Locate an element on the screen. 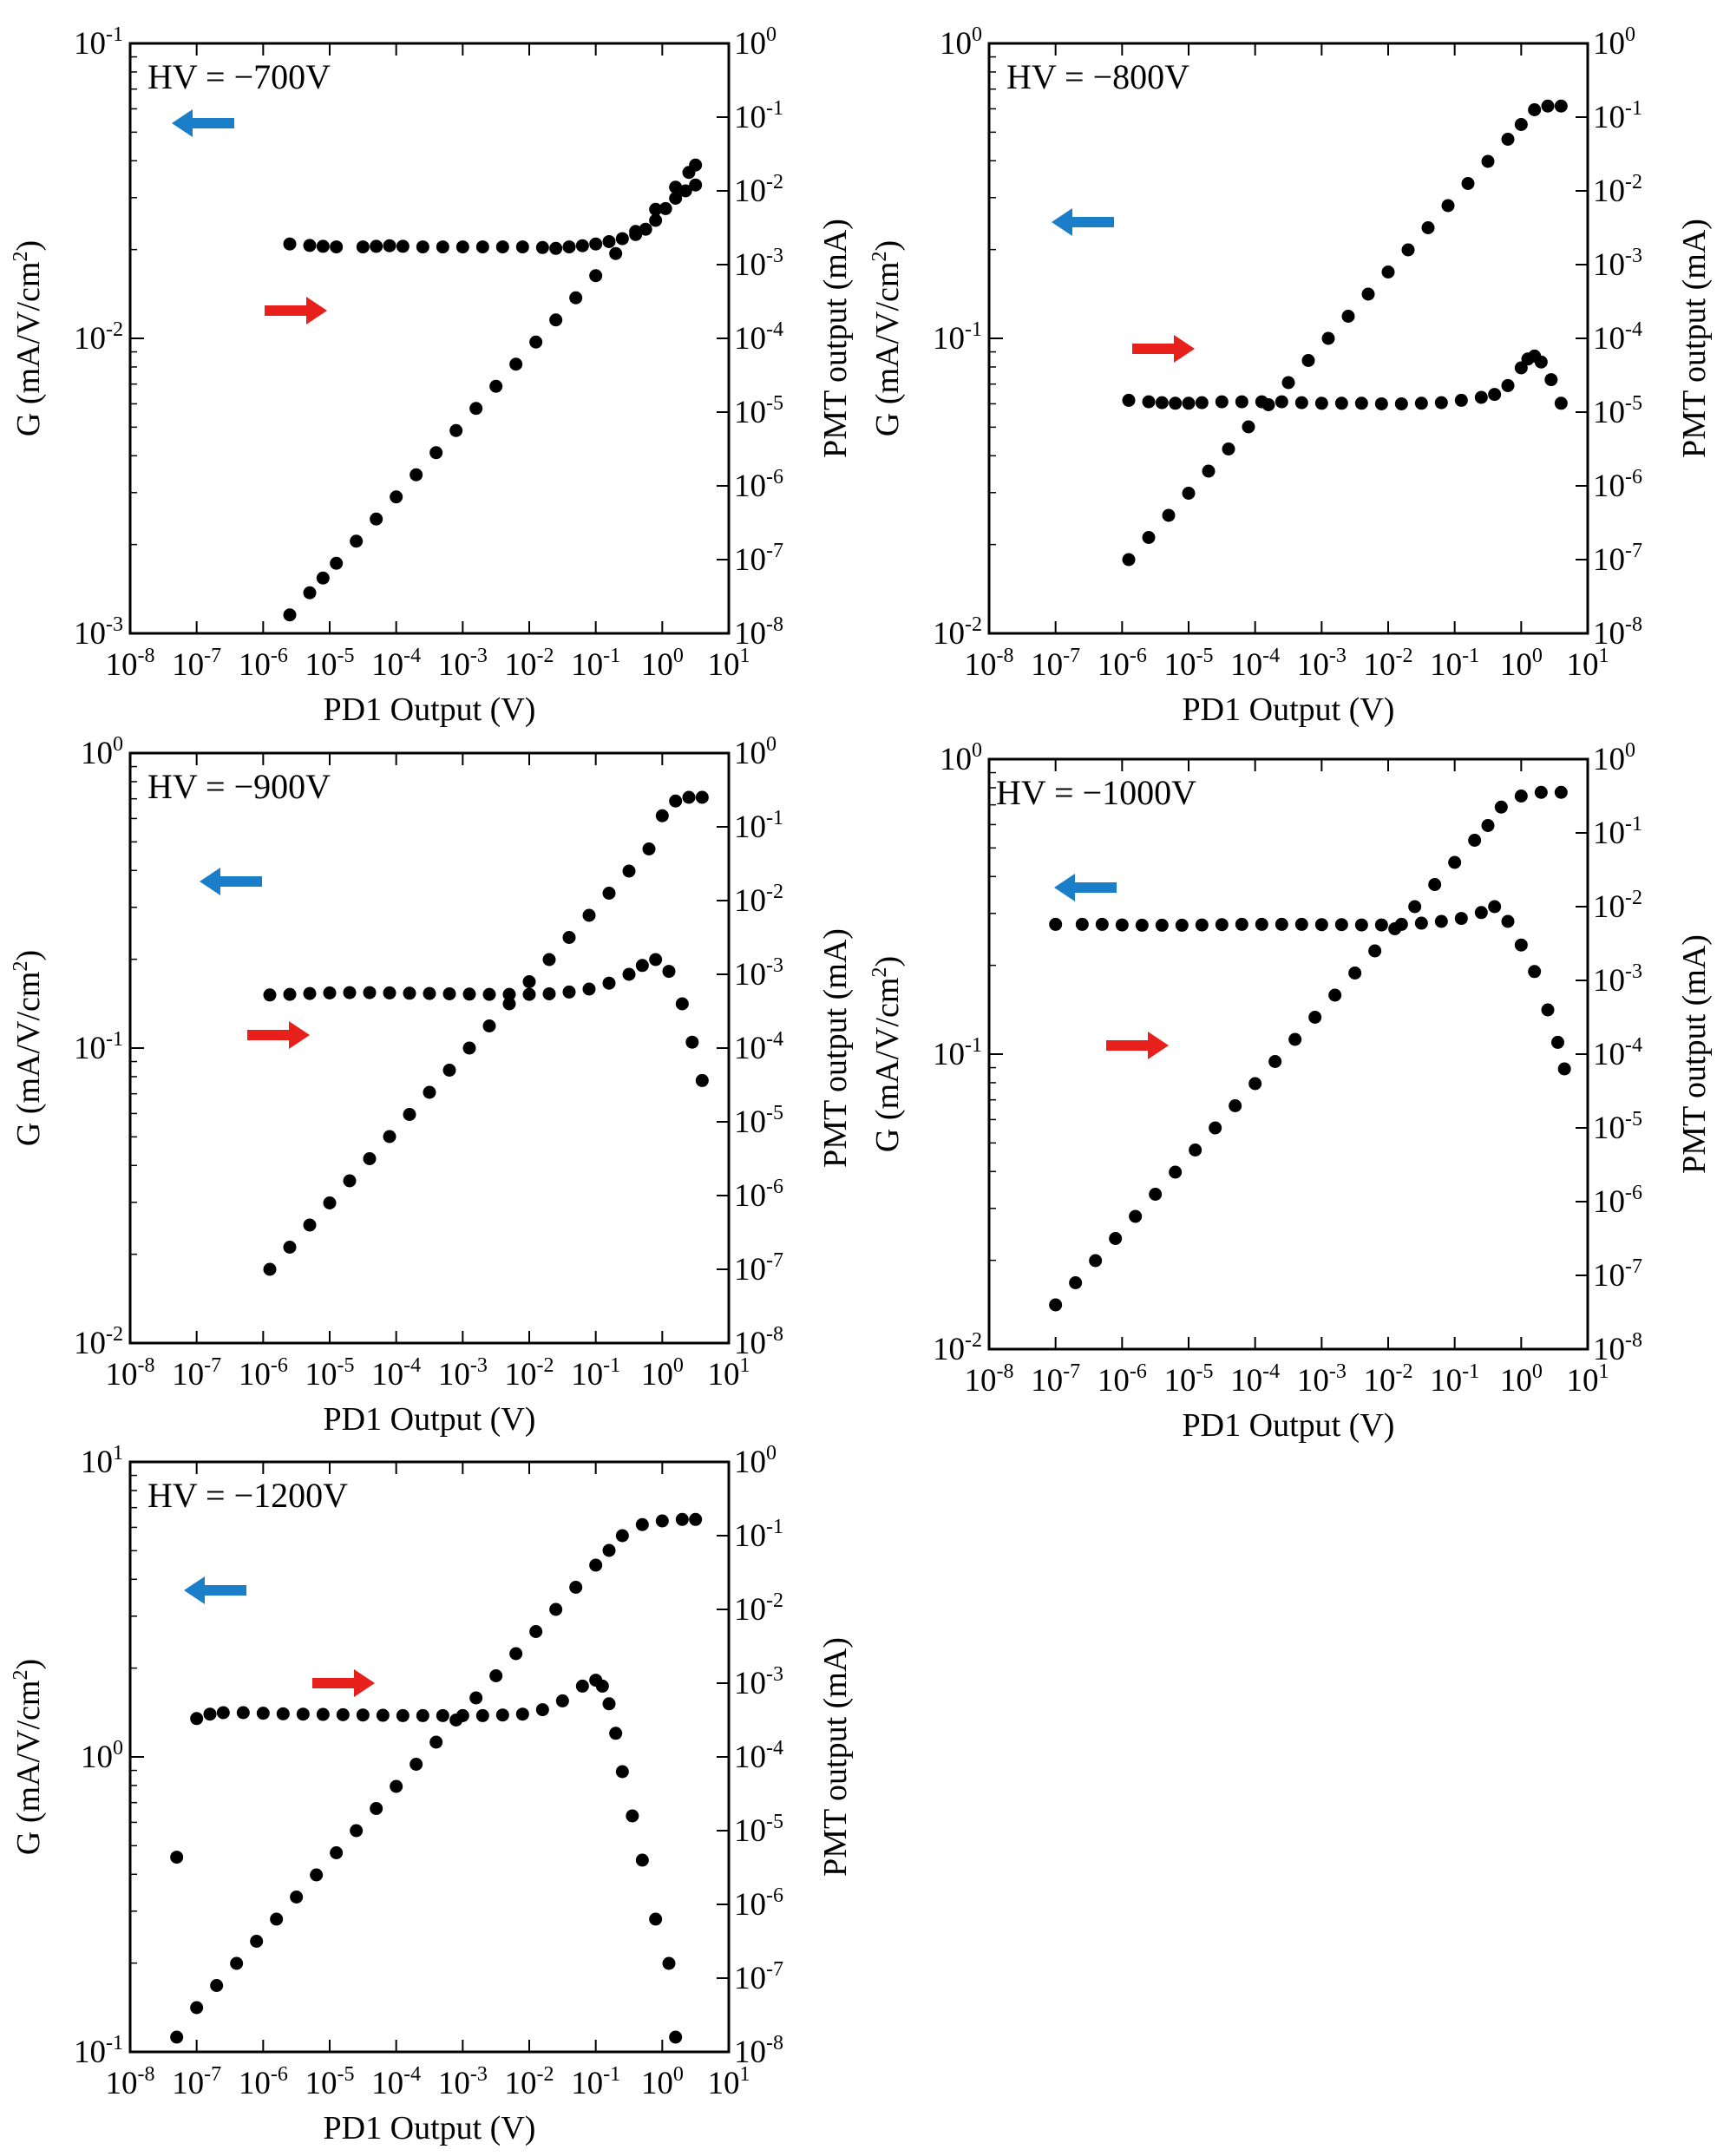 This screenshot has width=1730, height=2156. plot-frame is located at coordinates (1288, 1054).